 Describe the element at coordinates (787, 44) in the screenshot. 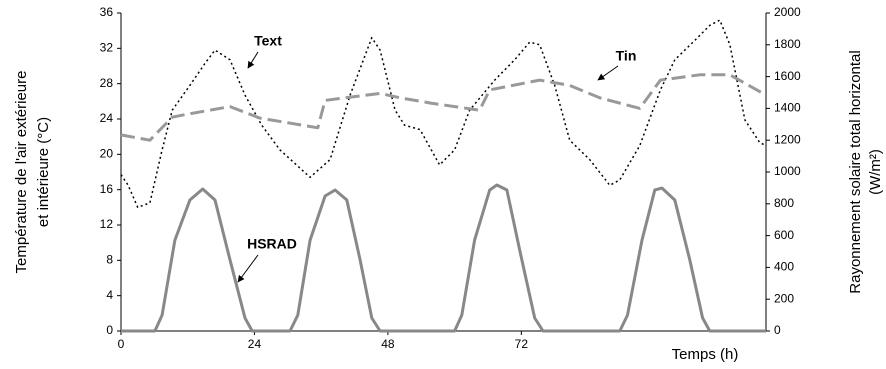

I see `y2-tick-label: 1800` at that location.